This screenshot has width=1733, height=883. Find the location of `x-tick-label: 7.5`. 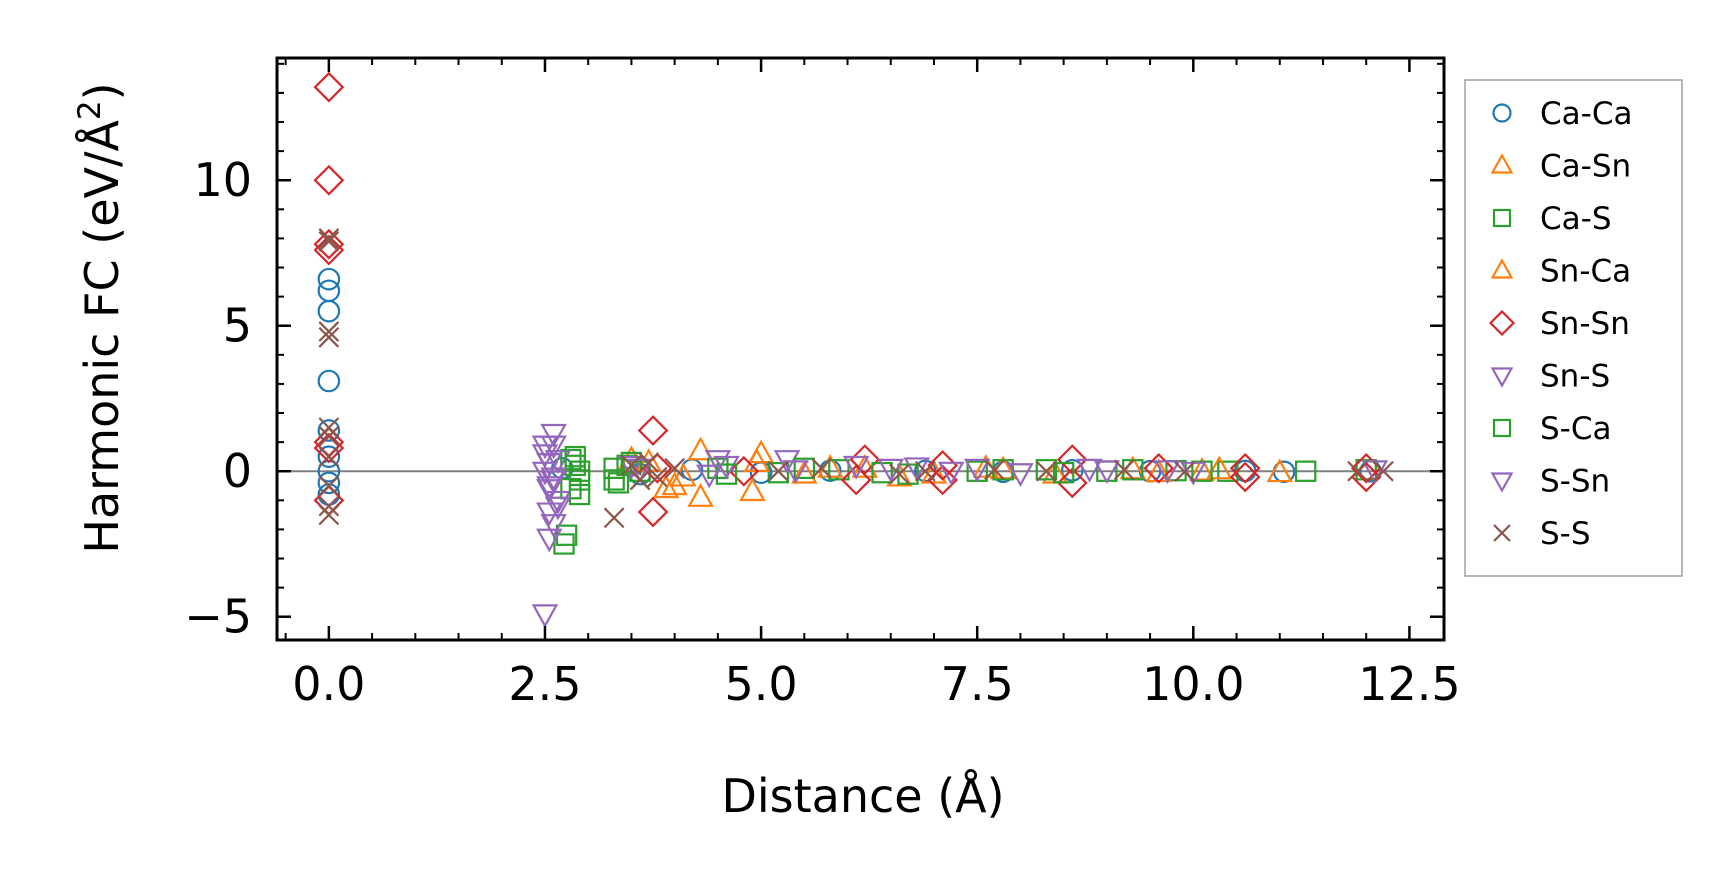

x-tick-label: 7.5 is located at coordinates (977, 684).